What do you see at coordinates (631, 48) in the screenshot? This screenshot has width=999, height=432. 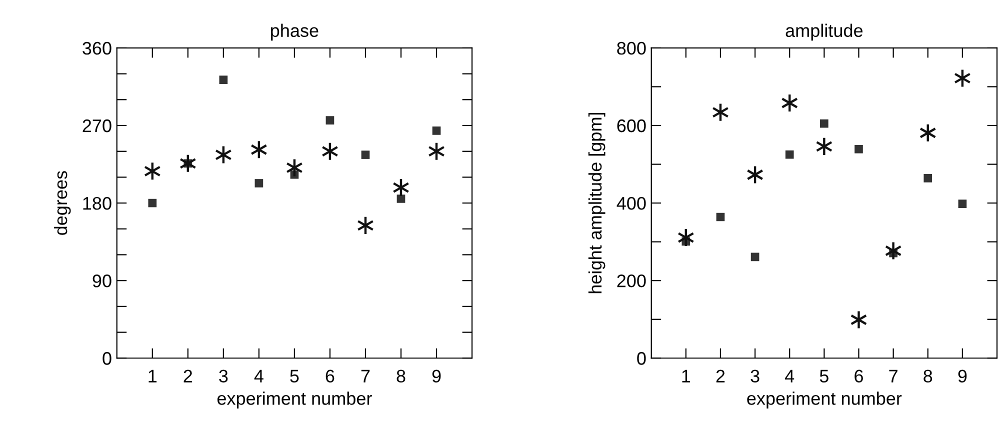 I see `y-tick-label: 800` at bounding box center [631, 48].